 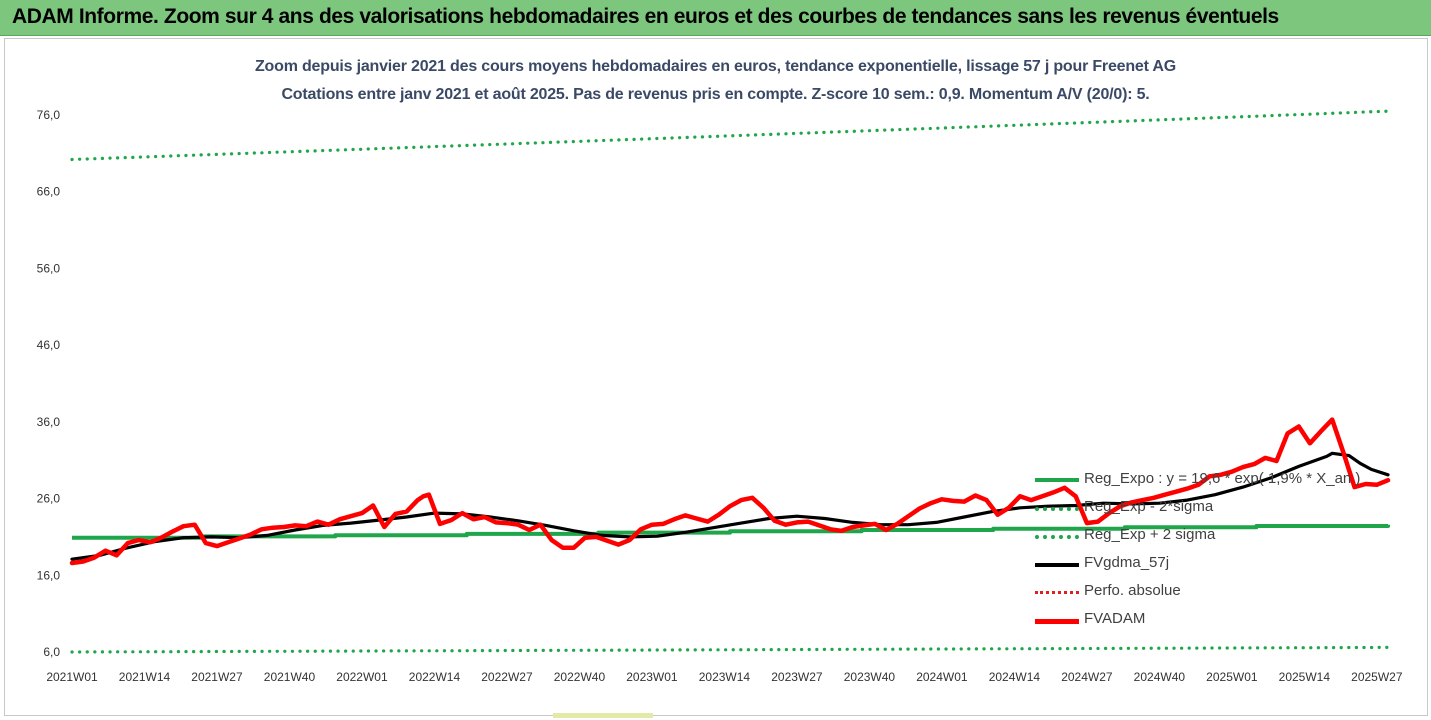 What do you see at coordinates (725, 677) in the screenshot?
I see `x-tick-label: 2023W14` at bounding box center [725, 677].